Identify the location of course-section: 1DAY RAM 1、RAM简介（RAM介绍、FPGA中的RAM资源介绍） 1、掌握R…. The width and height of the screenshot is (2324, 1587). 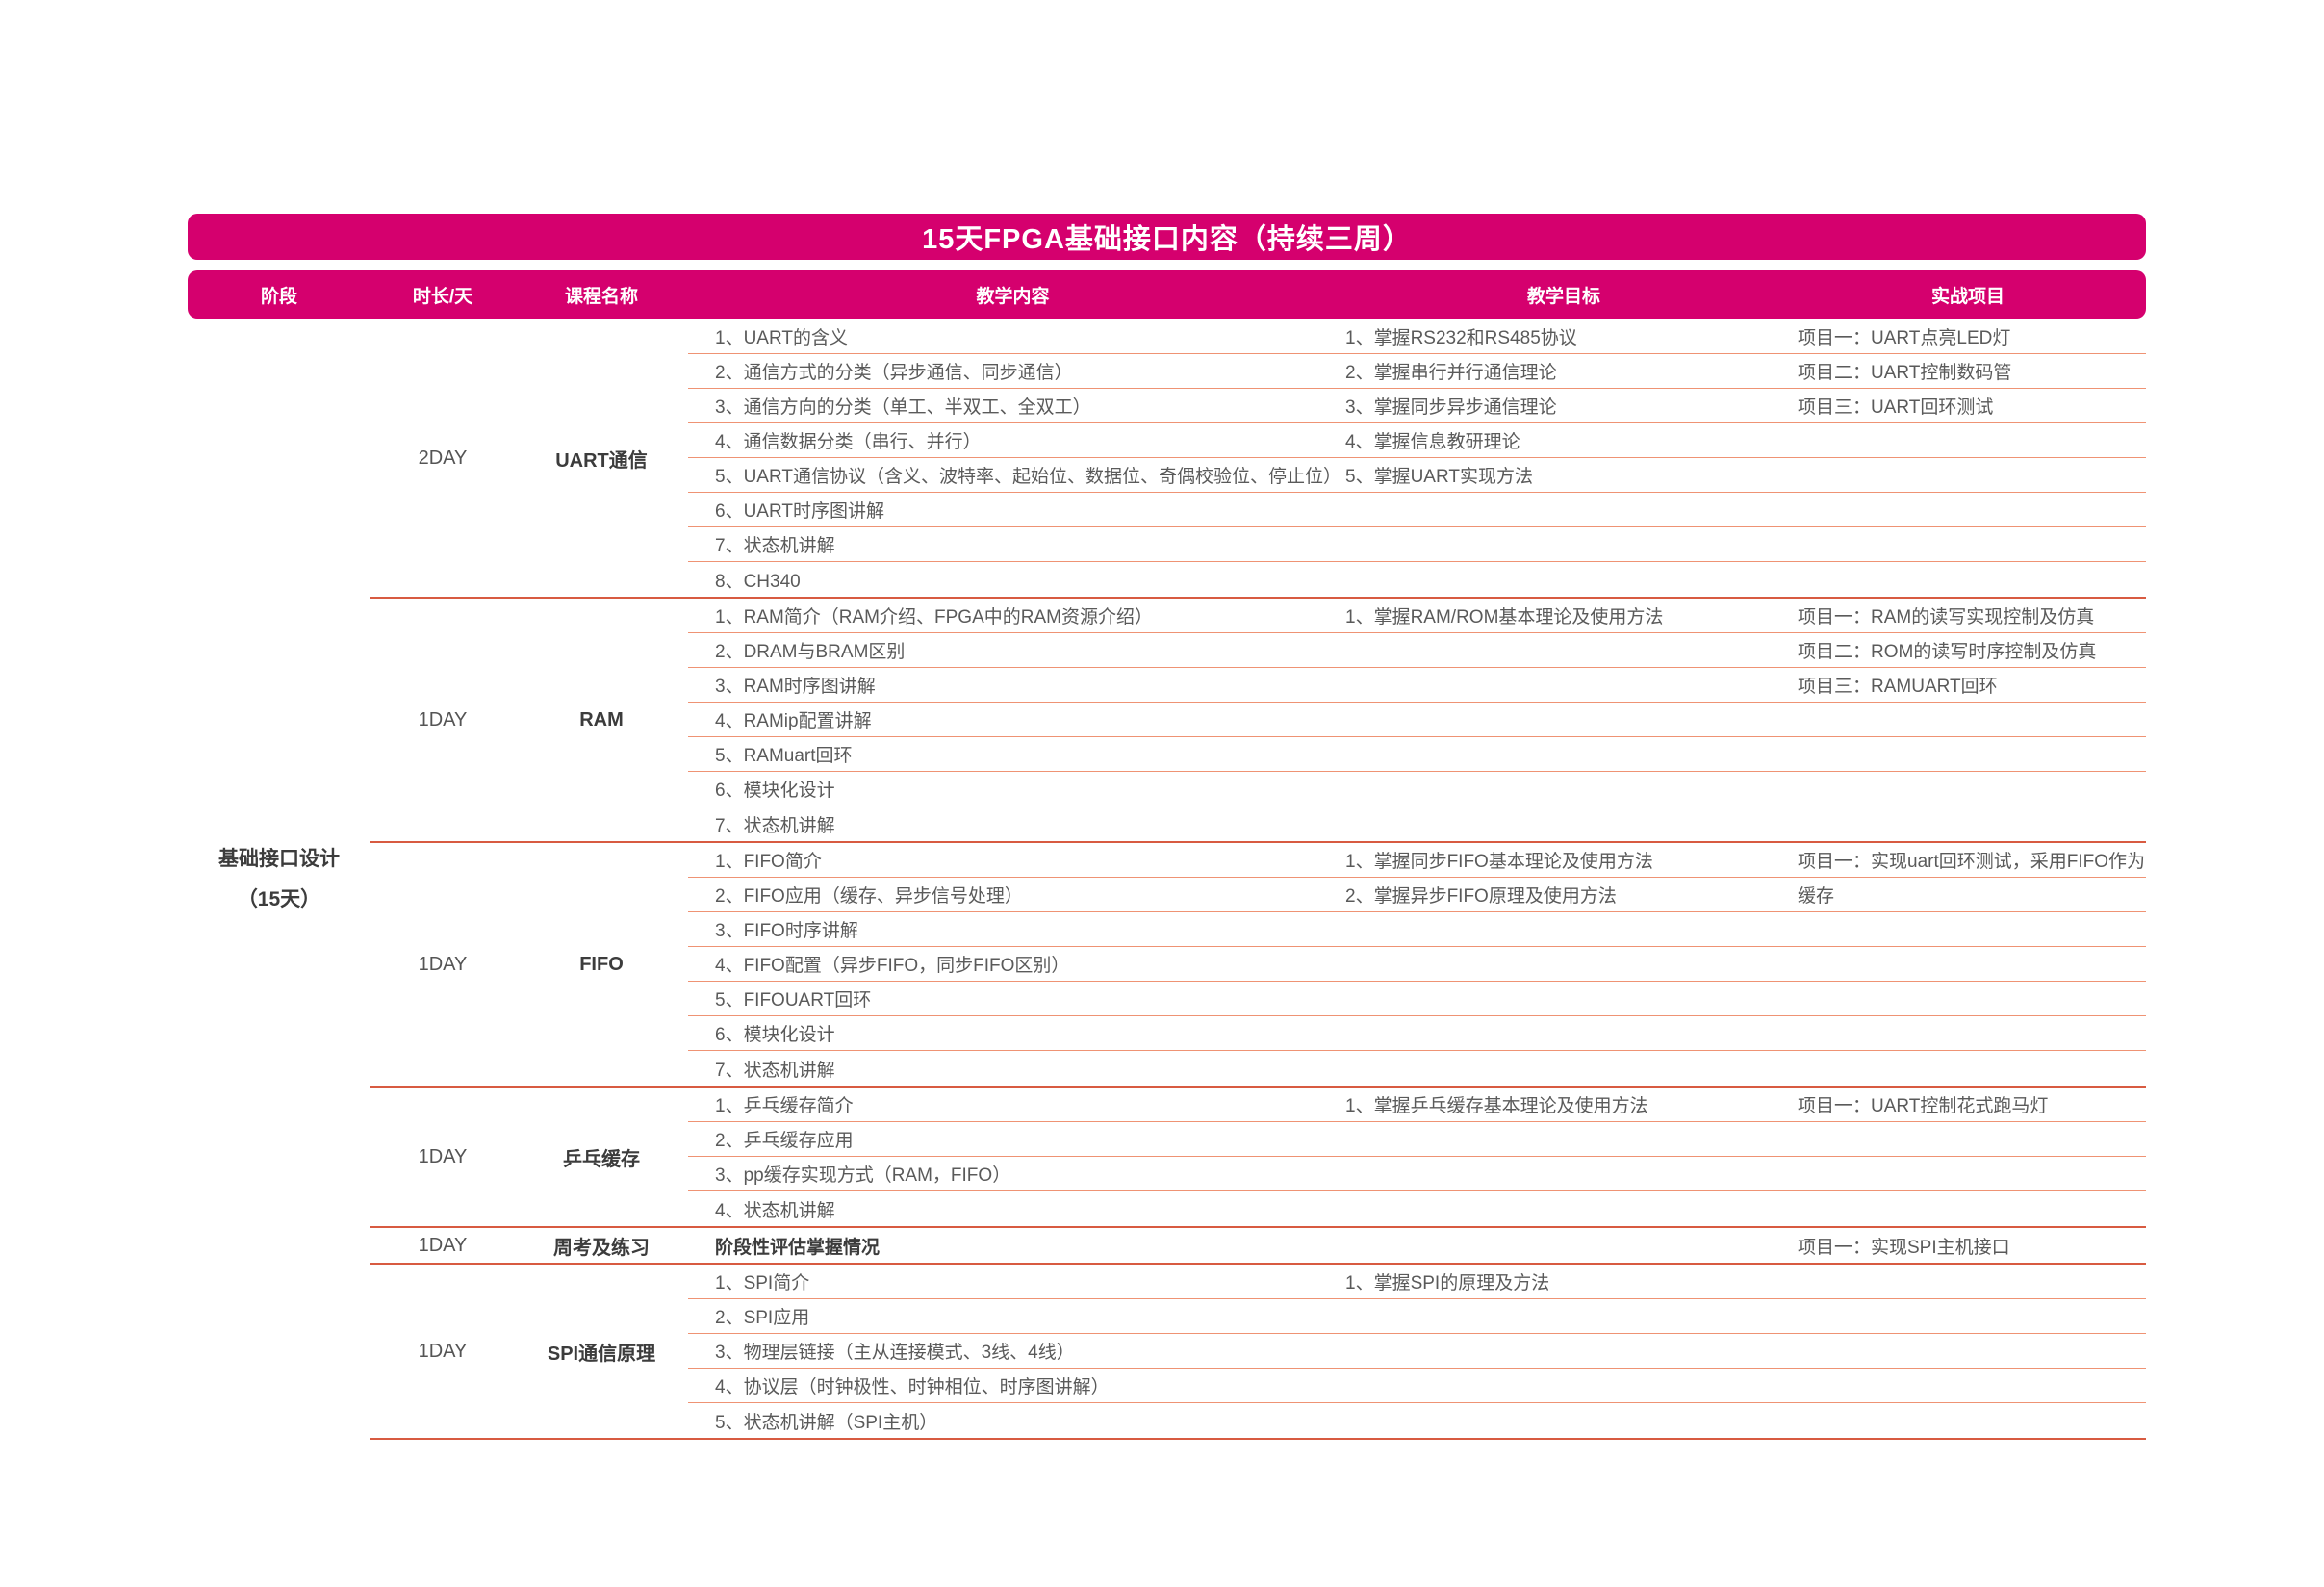
(1258, 721).